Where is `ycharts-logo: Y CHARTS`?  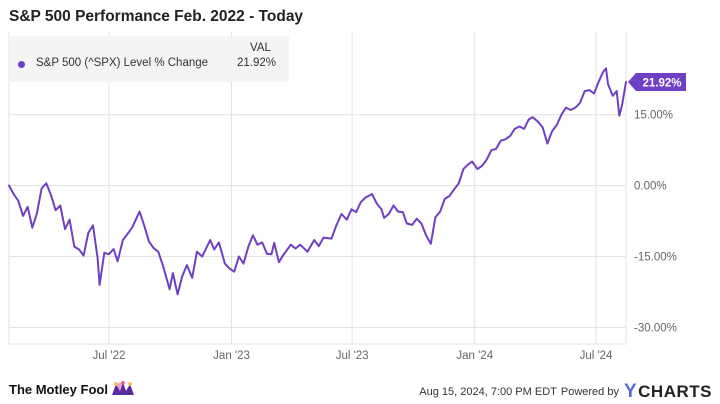 ycharts-logo: Y CHARTS is located at coordinates (668, 392).